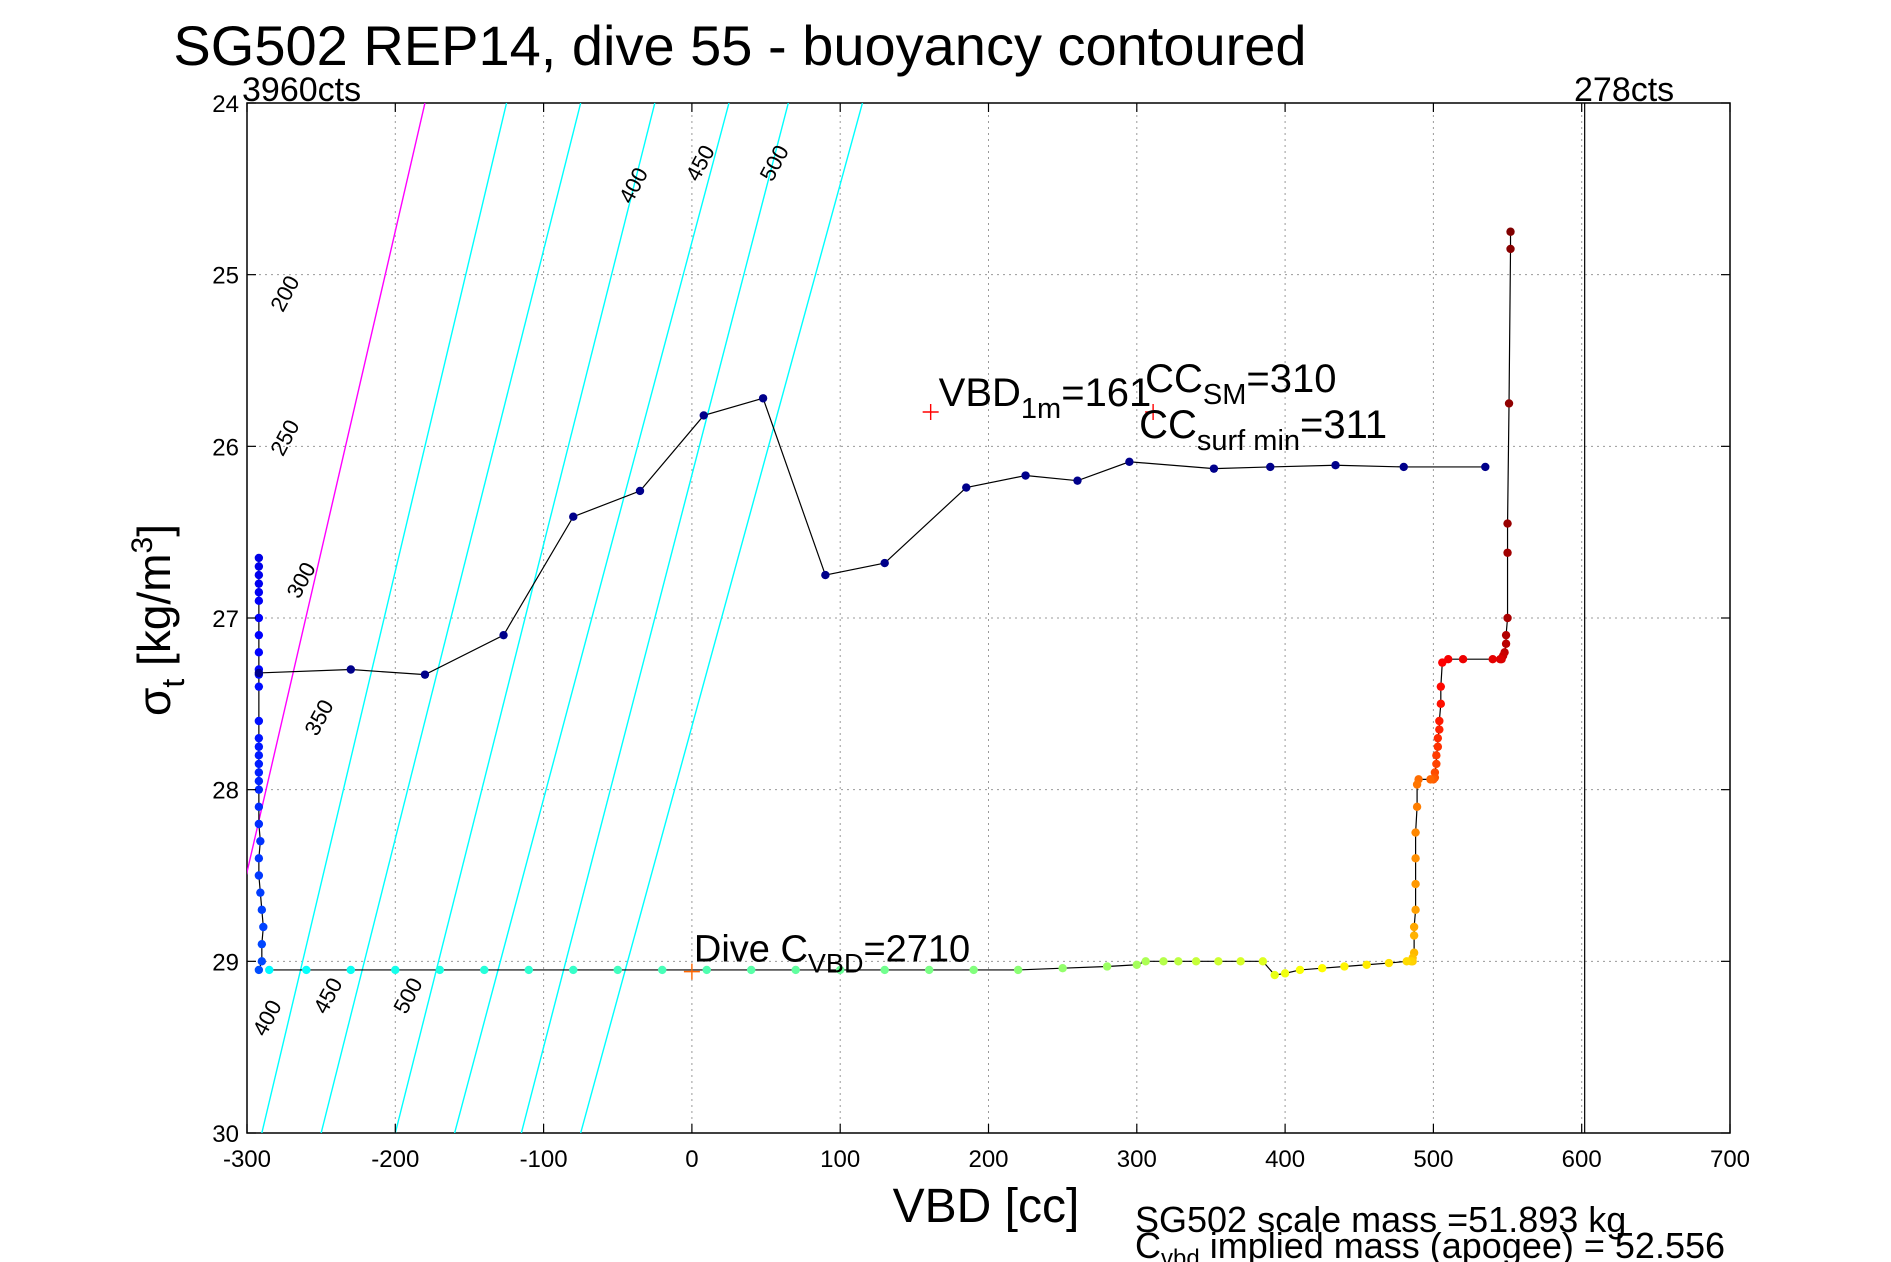 The width and height of the screenshot is (1891, 1262). Describe the element at coordinates (1730, 1159) in the screenshot. I see `x-tick-label: 700` at that location.